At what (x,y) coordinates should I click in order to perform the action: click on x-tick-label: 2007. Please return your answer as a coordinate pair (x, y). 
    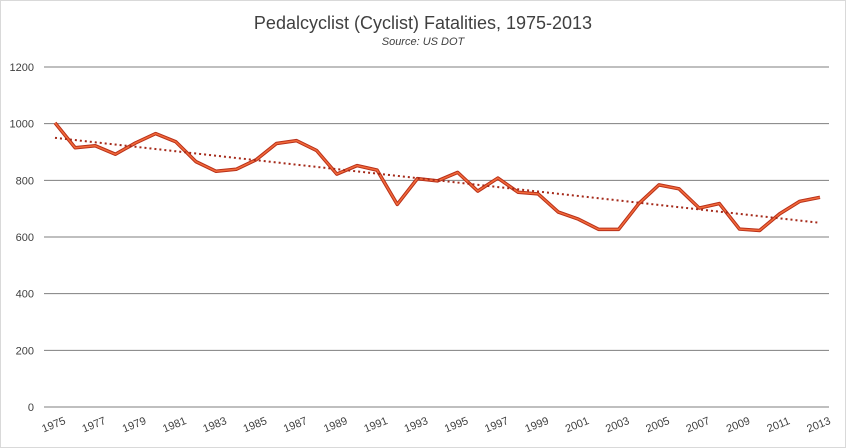
    Looking at the image, I should click on (697, 425).